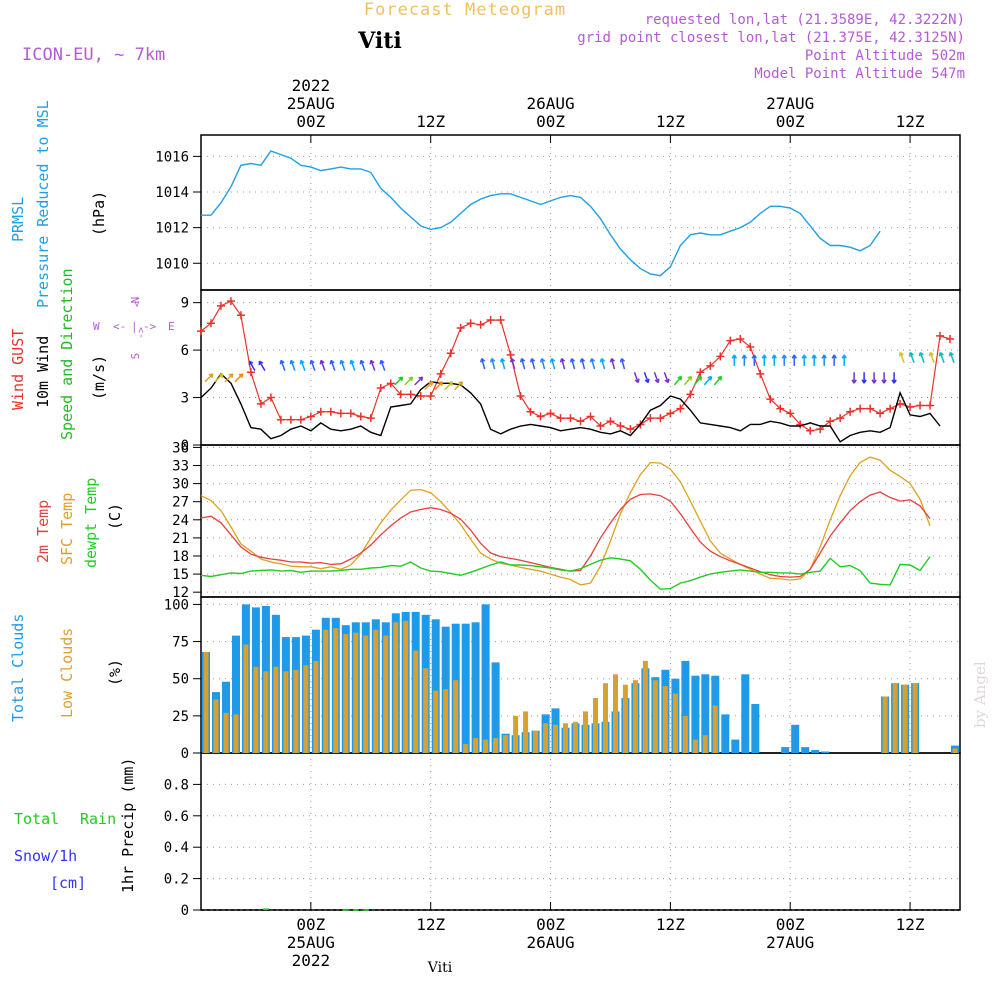  I want to click on bottom-time-label: 27AUG, so click(790, 942).